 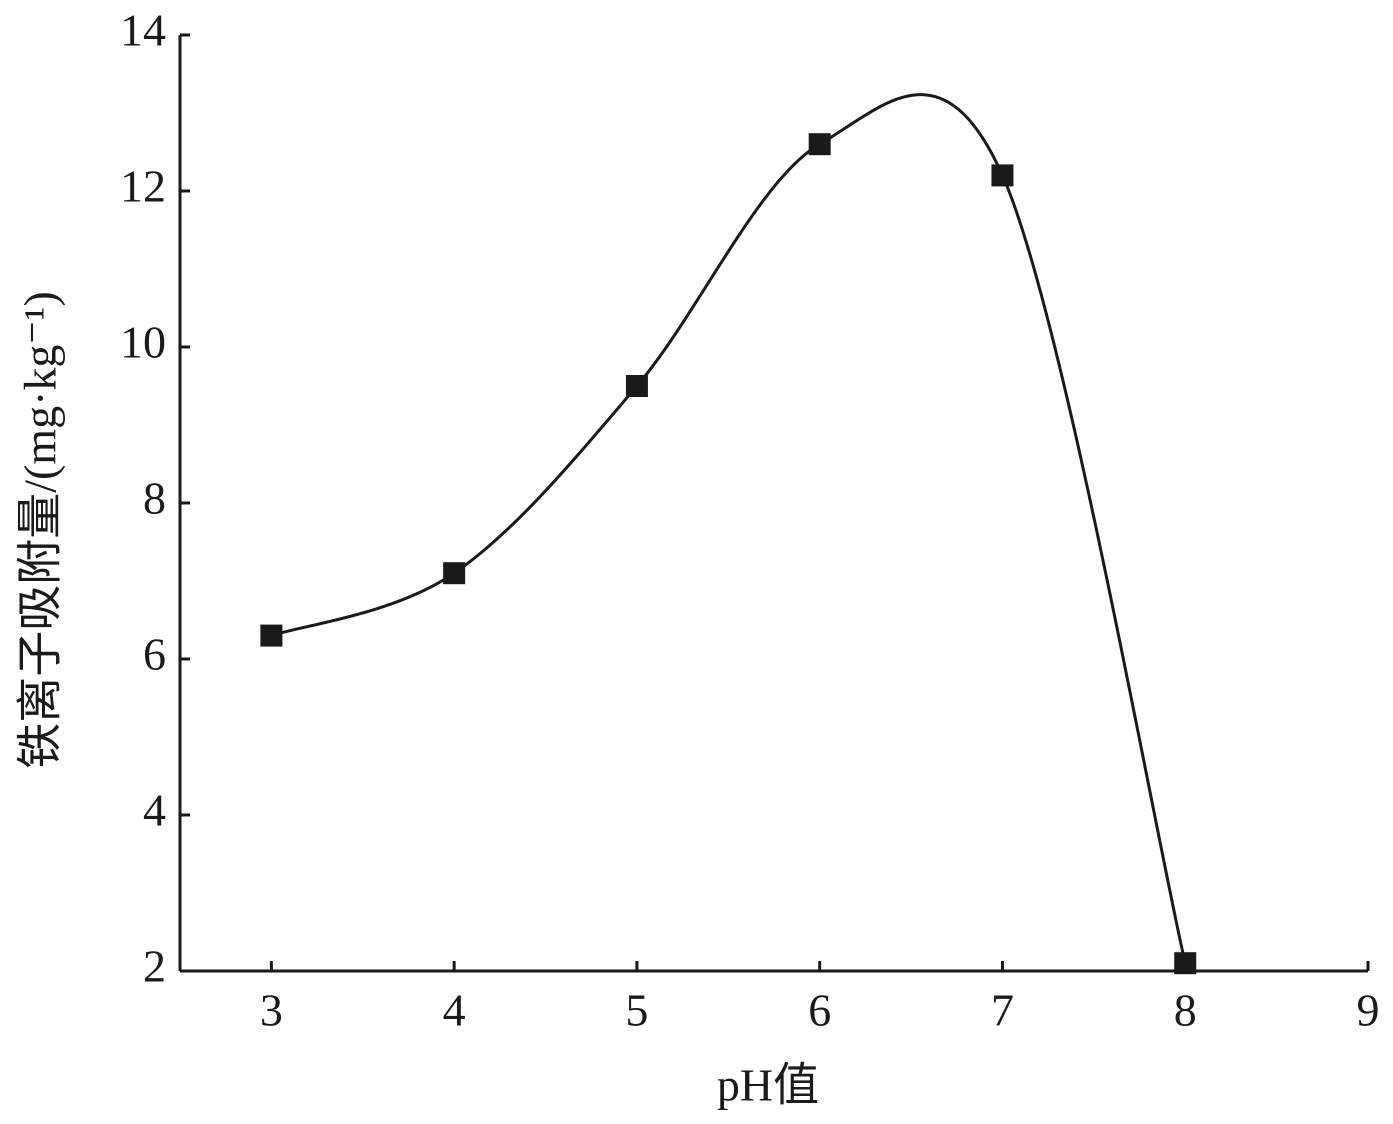 I want to click on x-tick-label: 9, so click(x=1368, y=1010).